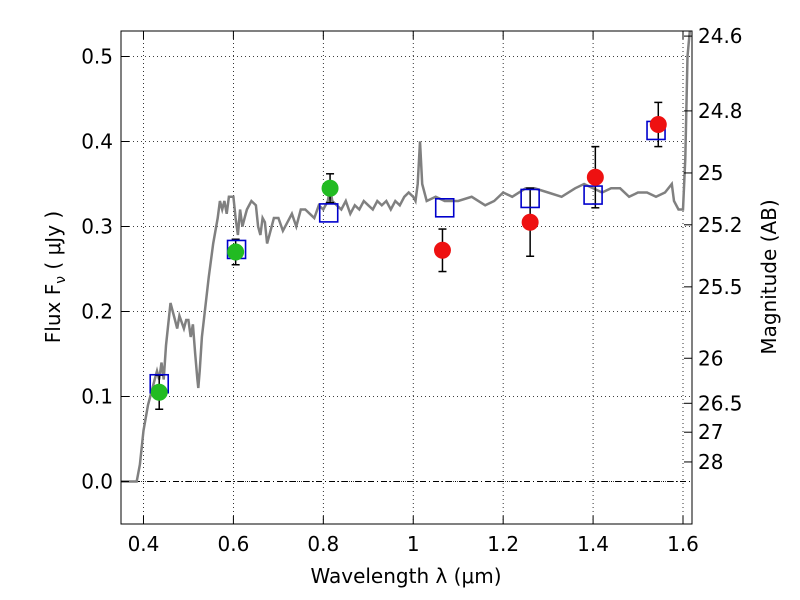 Image resolution: width=800 pixels, height=600 pixels. What do you see at coordinates (720, 225) in the screenshot?
I see `y2-tick-label: 25.2` at bounding box center [720, 225].